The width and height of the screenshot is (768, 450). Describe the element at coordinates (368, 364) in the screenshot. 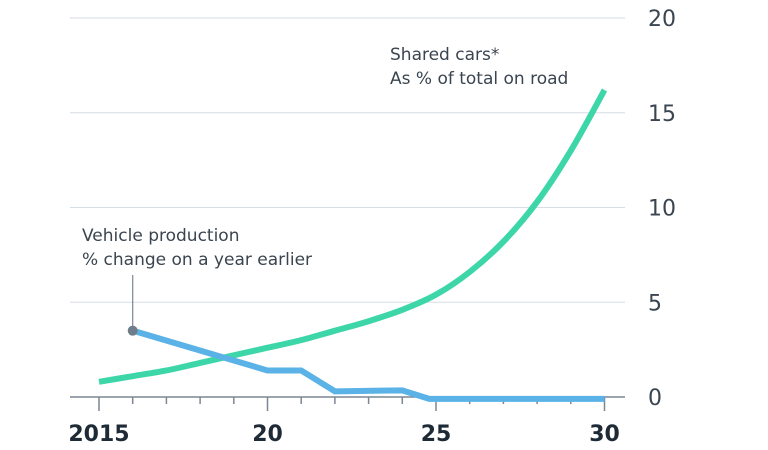

I see `series-line-vehicle-production` at that location.